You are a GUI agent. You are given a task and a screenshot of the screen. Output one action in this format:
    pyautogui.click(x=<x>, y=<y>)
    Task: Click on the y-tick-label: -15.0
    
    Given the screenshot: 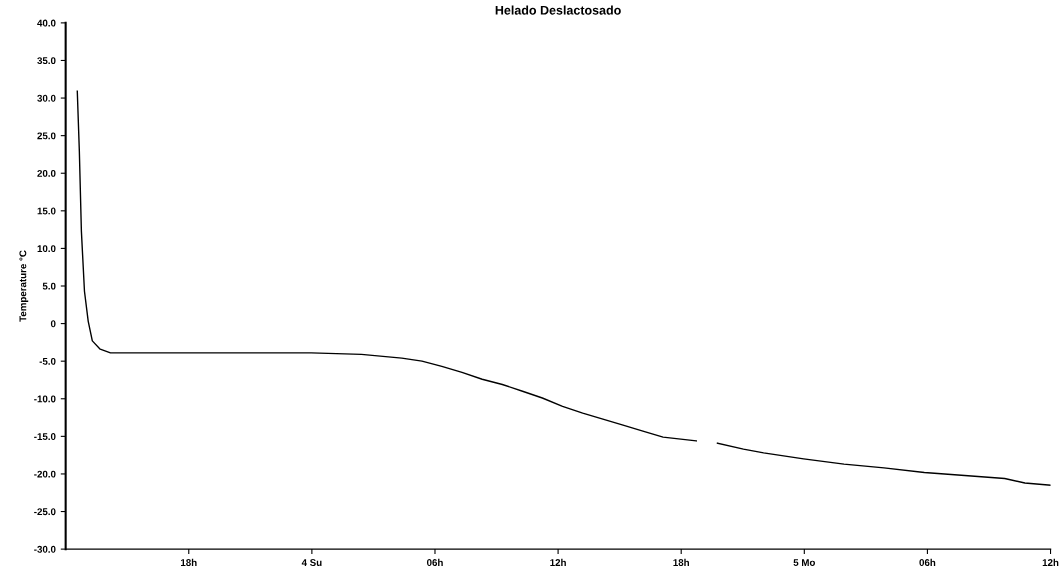 What is the action you would take?
    pyautogui.click(x=45, y=436)
    